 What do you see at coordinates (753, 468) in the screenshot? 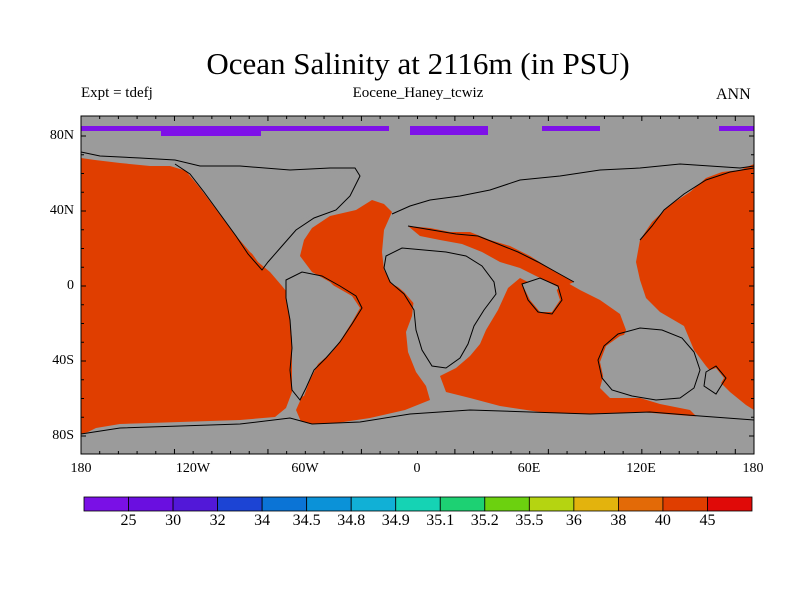
I see `lon-tick-label-180e: 180` at bounding box center [753, 468].